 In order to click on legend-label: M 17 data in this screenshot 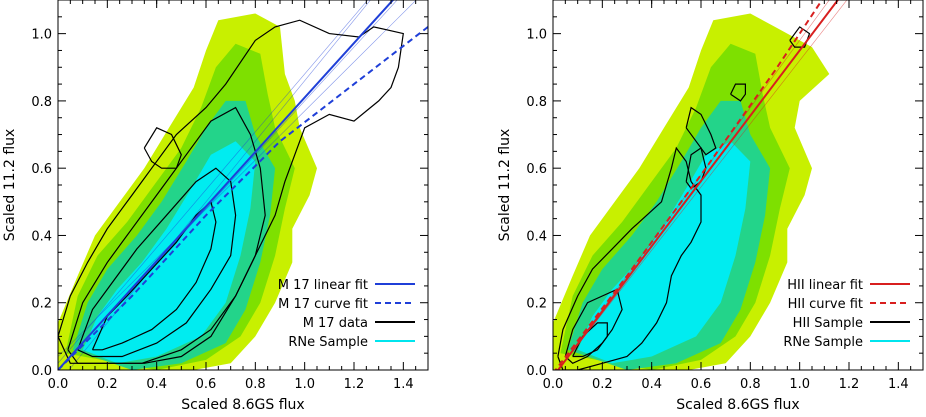, I will do `click(335, 323)`.